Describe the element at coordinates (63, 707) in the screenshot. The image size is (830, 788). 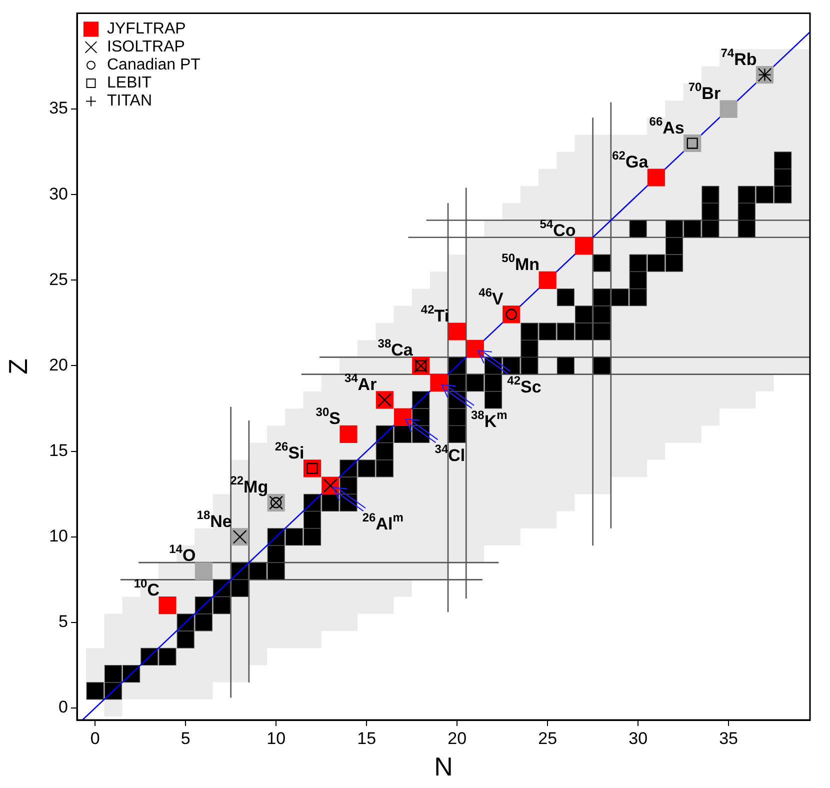
I see `y-tick-label: 0` at that location.